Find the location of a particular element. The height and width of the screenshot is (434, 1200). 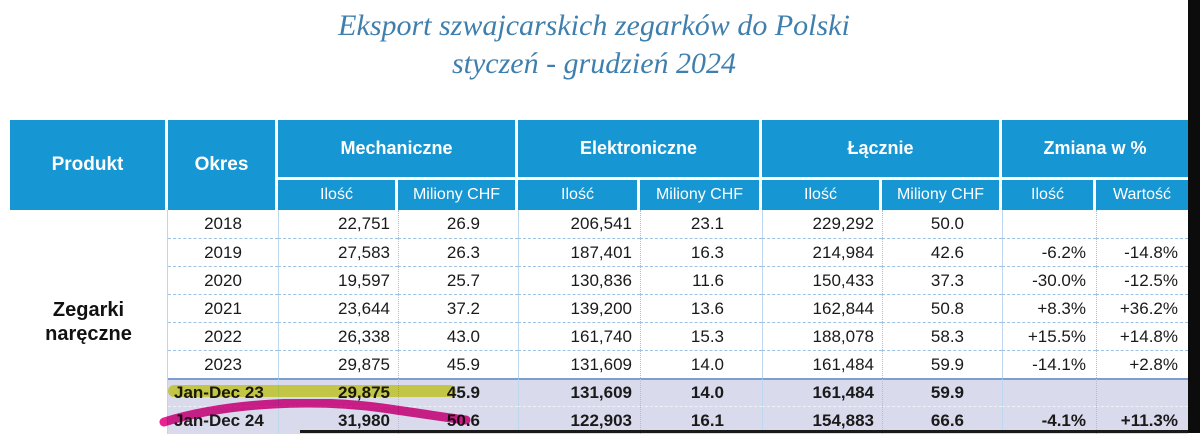

chart-title-line1: Eksport szwajcarskich zegarków do Polski is located at coordinates (594, 25).